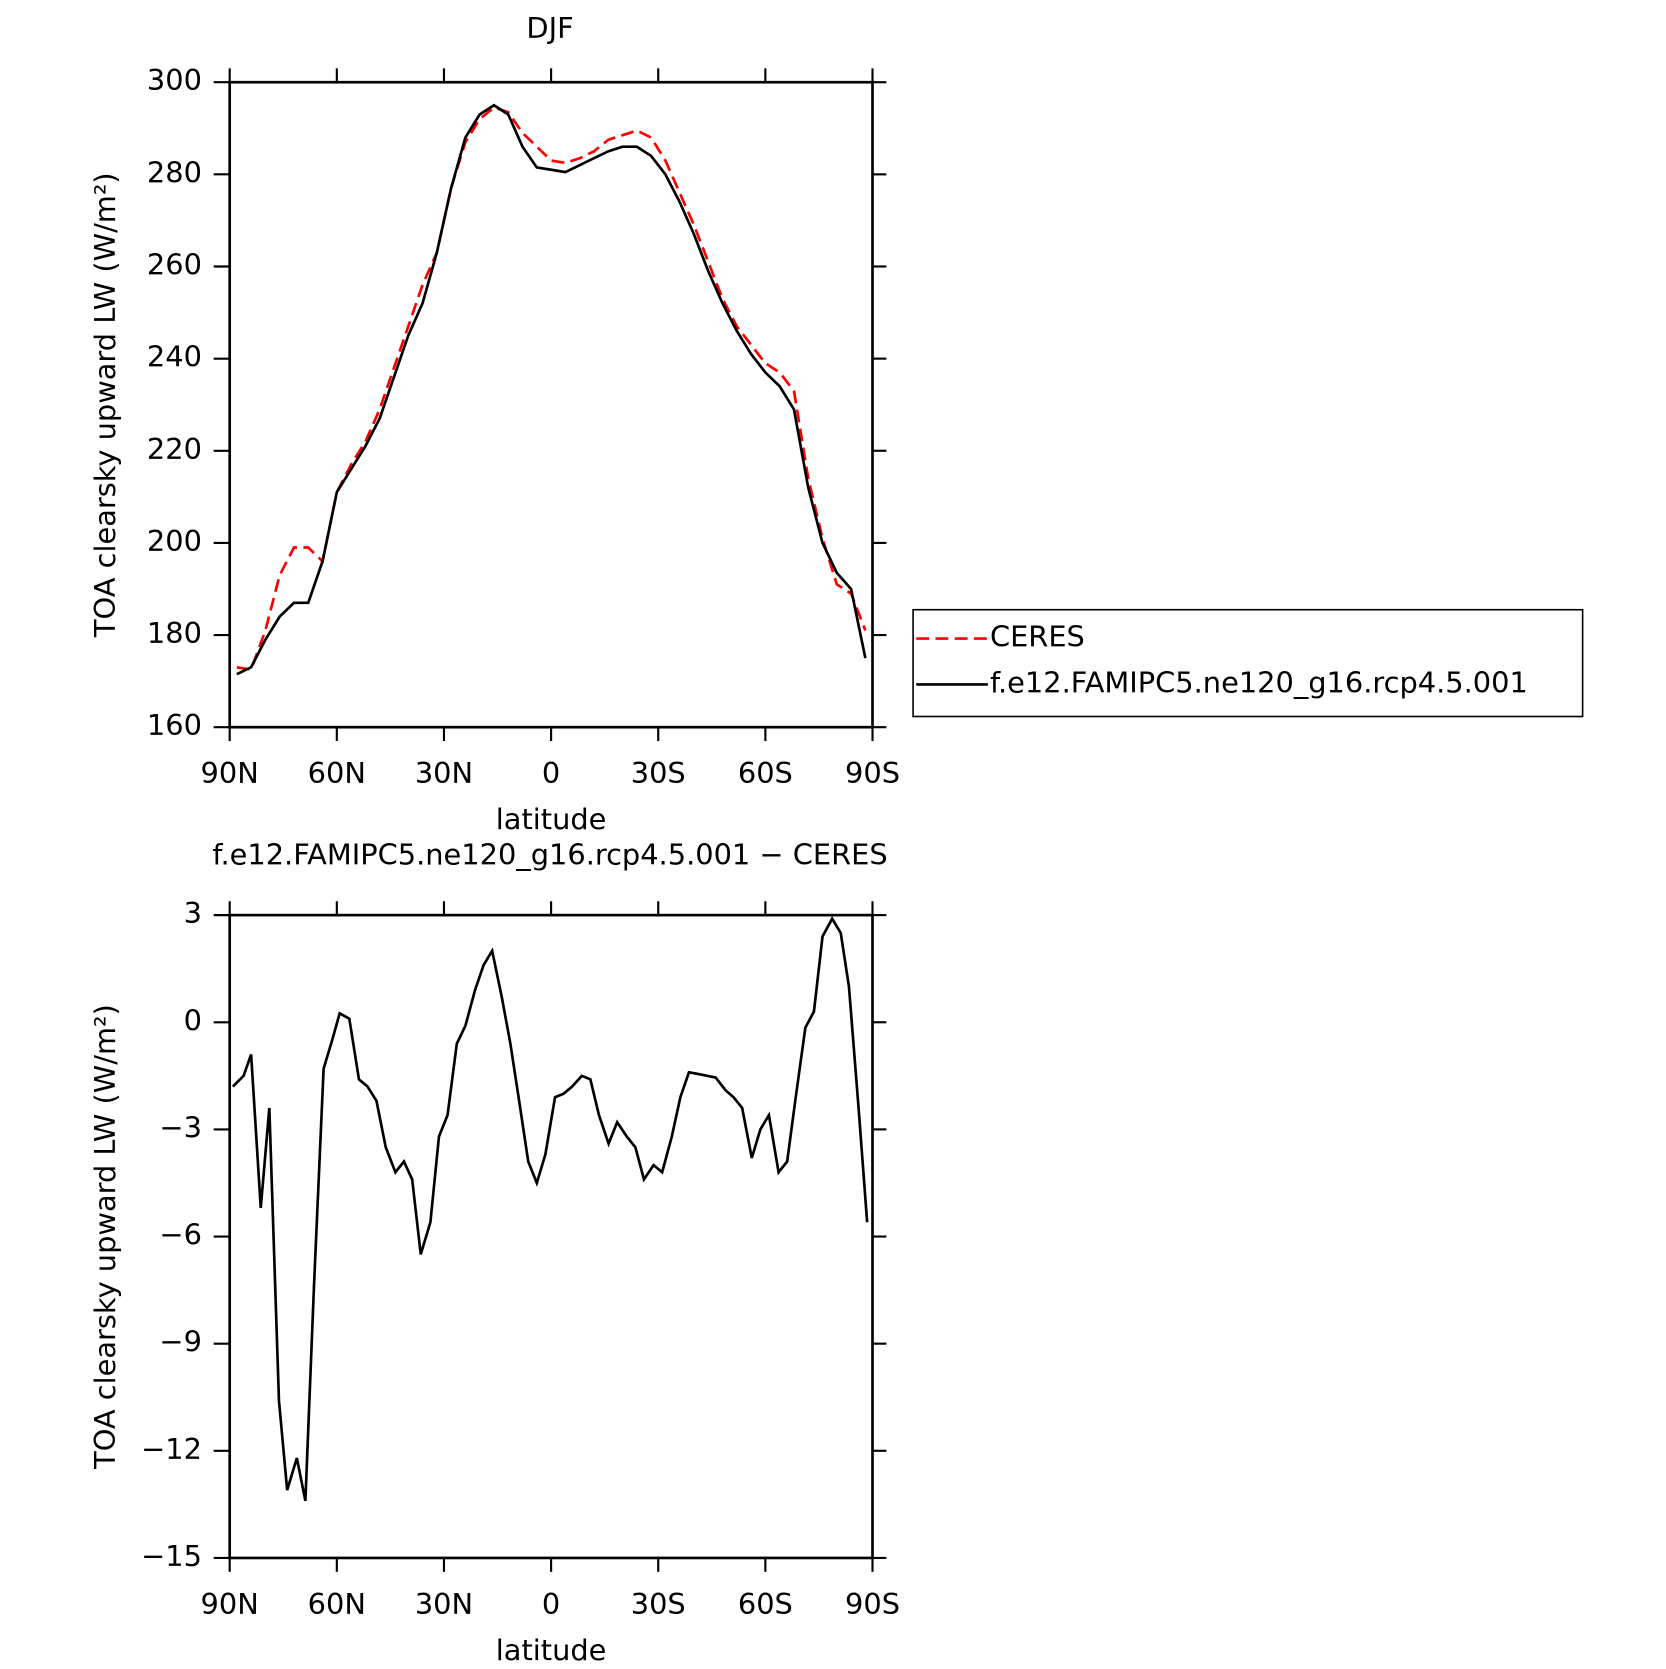 This screenshot has height=1669, width=1666. Describe the element at coordinates (174, 80) in the screenshot. I see `y-tick-label: 300` at that location.